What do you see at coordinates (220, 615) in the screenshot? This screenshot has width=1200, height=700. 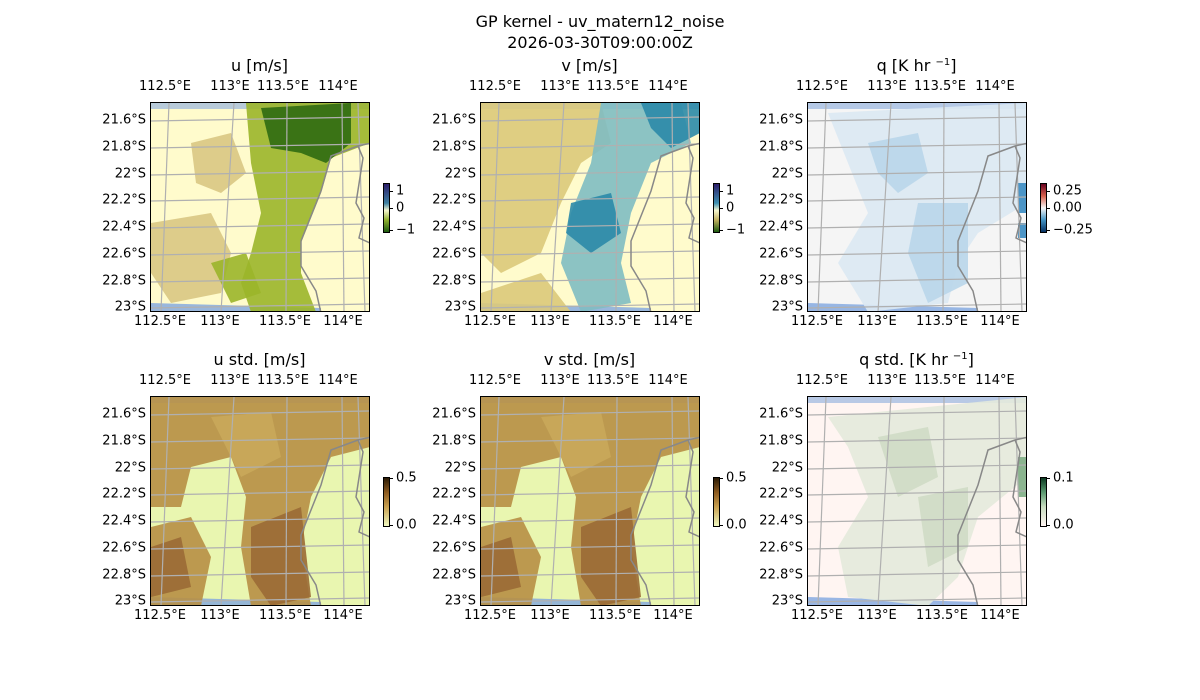 I see `x-tick-label-bottom: 113°E` at bounding box center [220, 615].